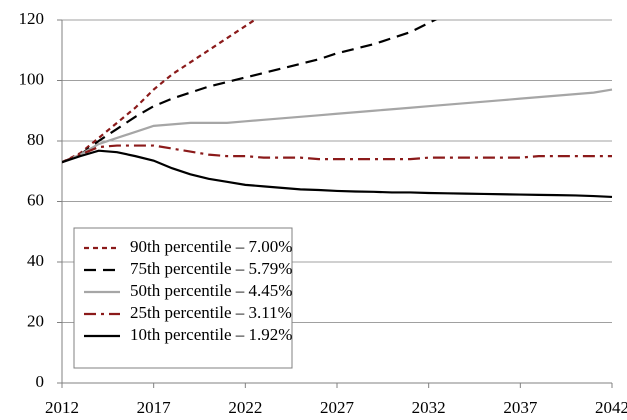 The height and width of the screenshot is (420, 627). What do you see at coordinates (32, 78) in the screenshot?
I see `y-tick-label: 100` at bounding box center [32, 78].